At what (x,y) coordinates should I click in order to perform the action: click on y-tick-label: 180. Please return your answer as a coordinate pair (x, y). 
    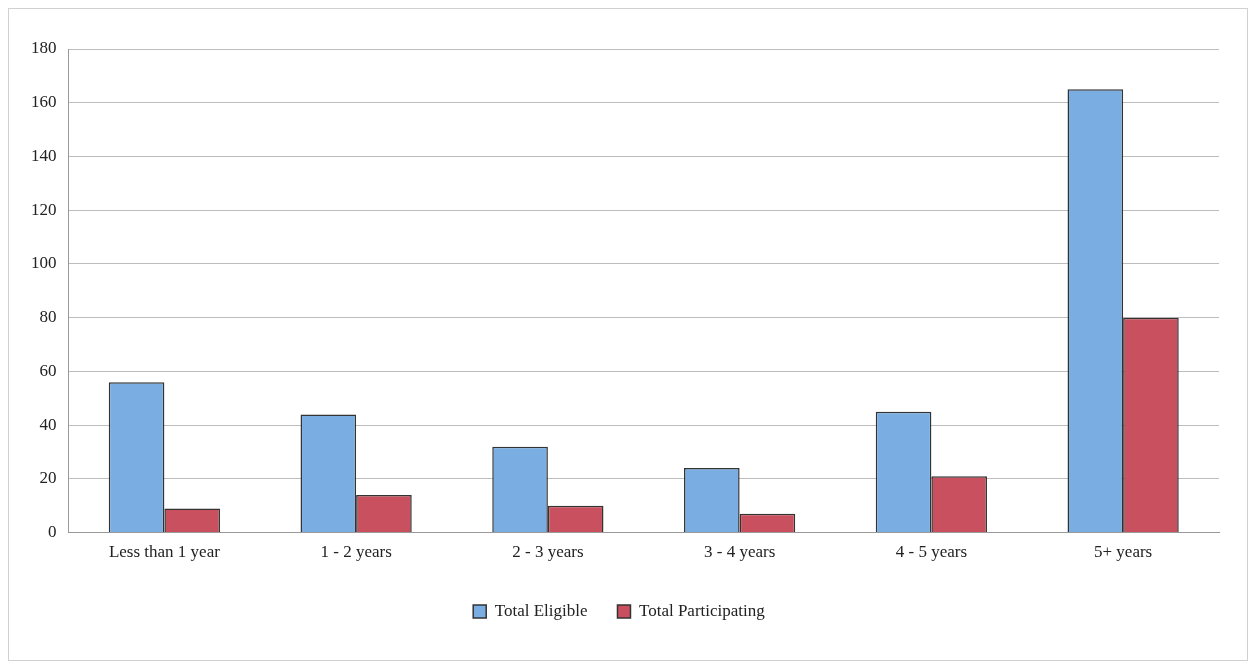
    Looking at the image, I should click on (44, 48).